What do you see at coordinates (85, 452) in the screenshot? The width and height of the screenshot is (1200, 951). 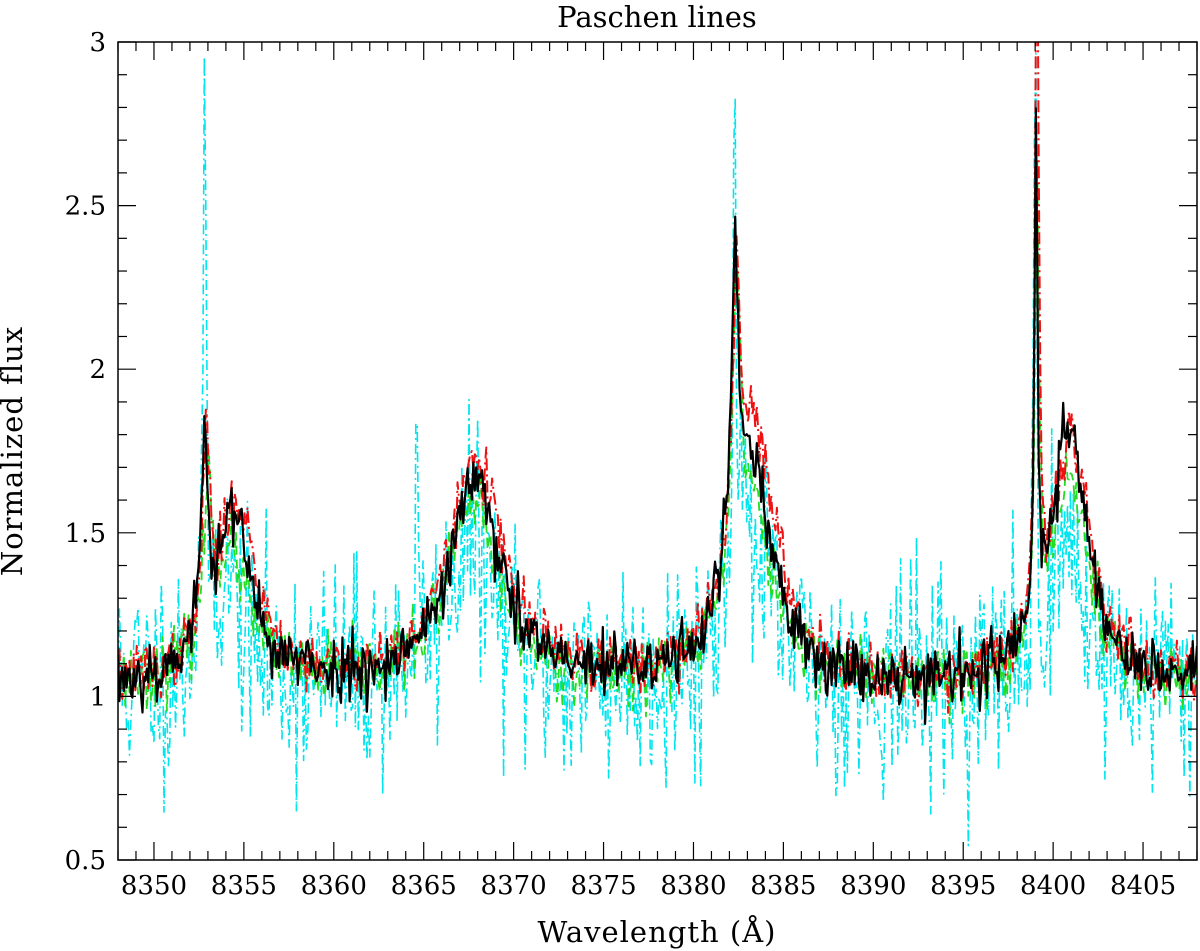 I see `y-tick-labels: 0.5 1 1.5 2 2.5 3` at bounding box center [85, 452].